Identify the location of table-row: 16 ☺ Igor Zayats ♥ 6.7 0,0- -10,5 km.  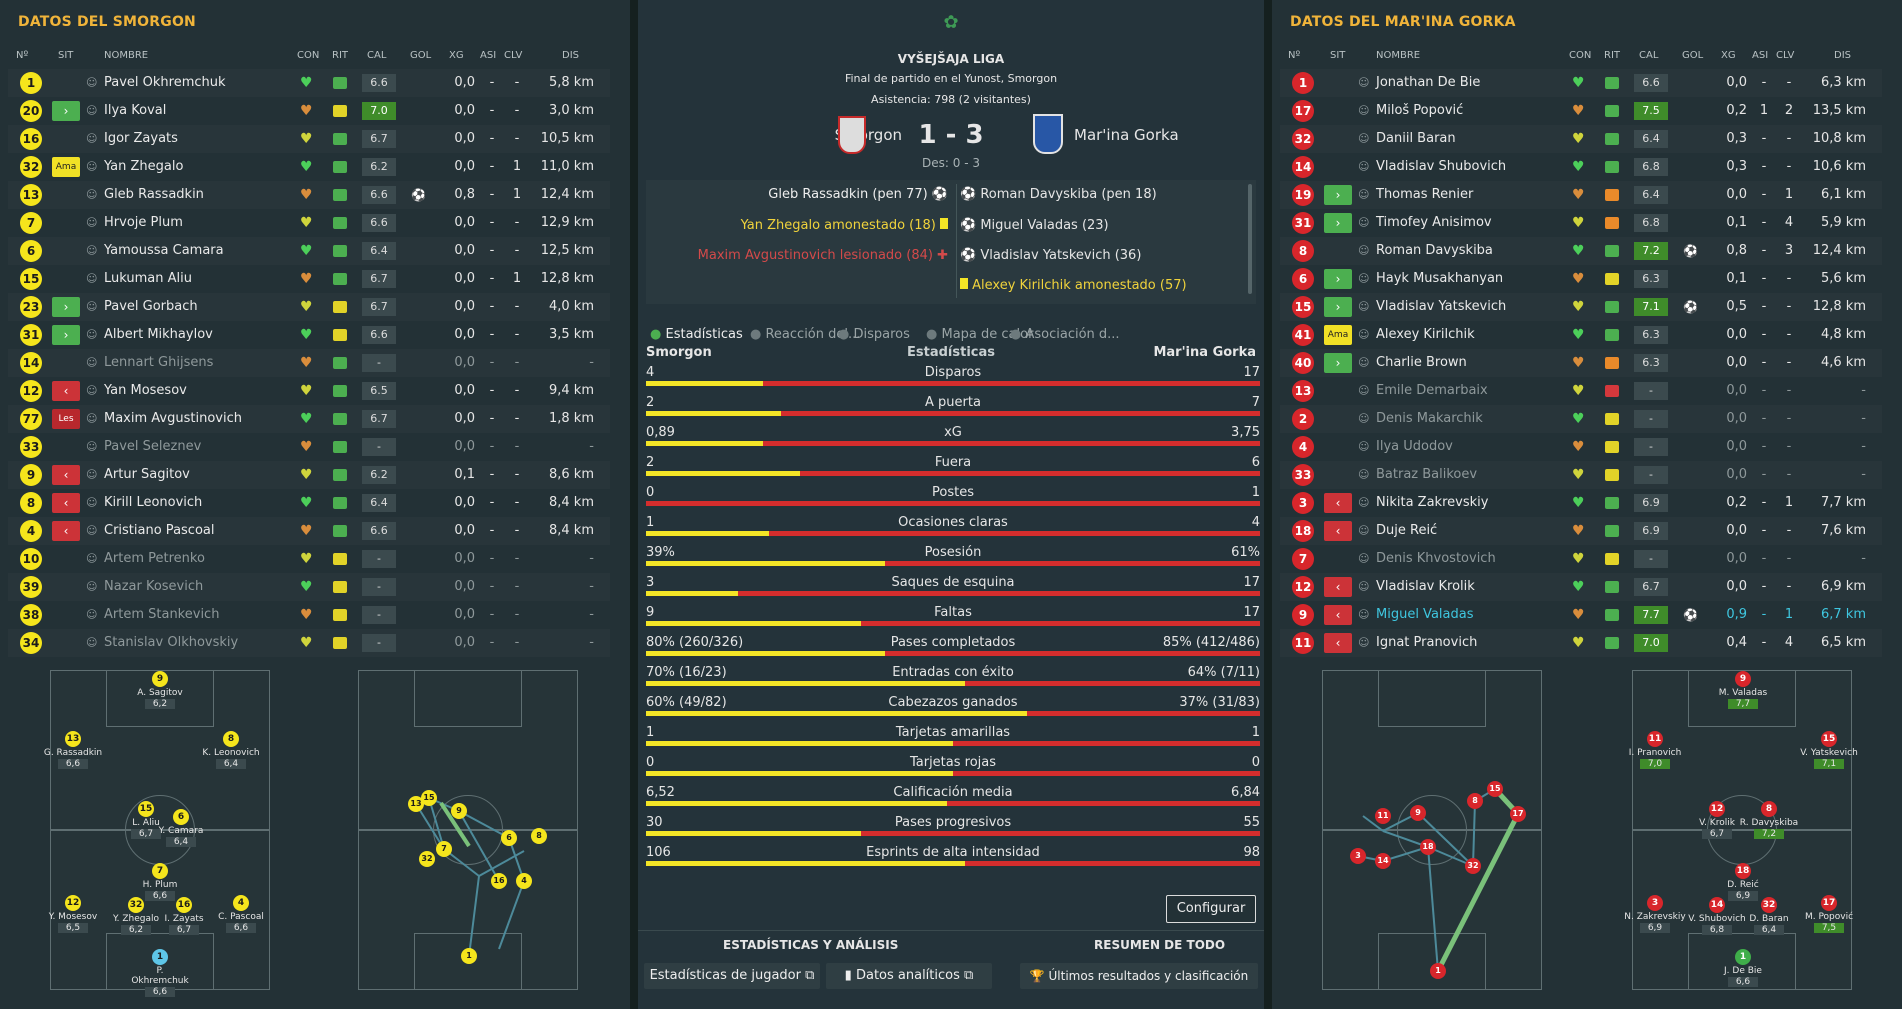
(309, 139).